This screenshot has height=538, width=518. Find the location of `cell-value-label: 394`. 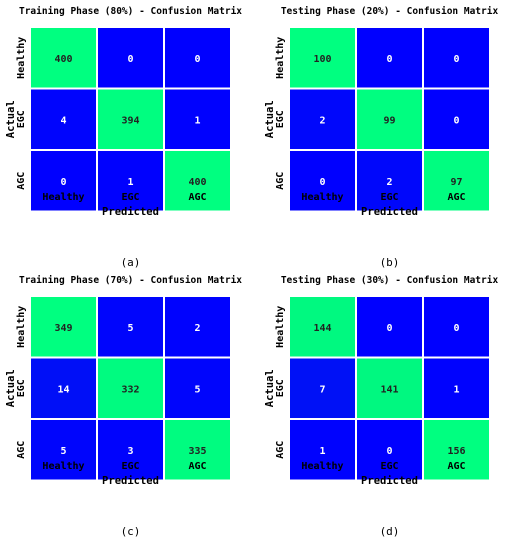

cell-value-label: 394 is located at coordinates (130, 120).